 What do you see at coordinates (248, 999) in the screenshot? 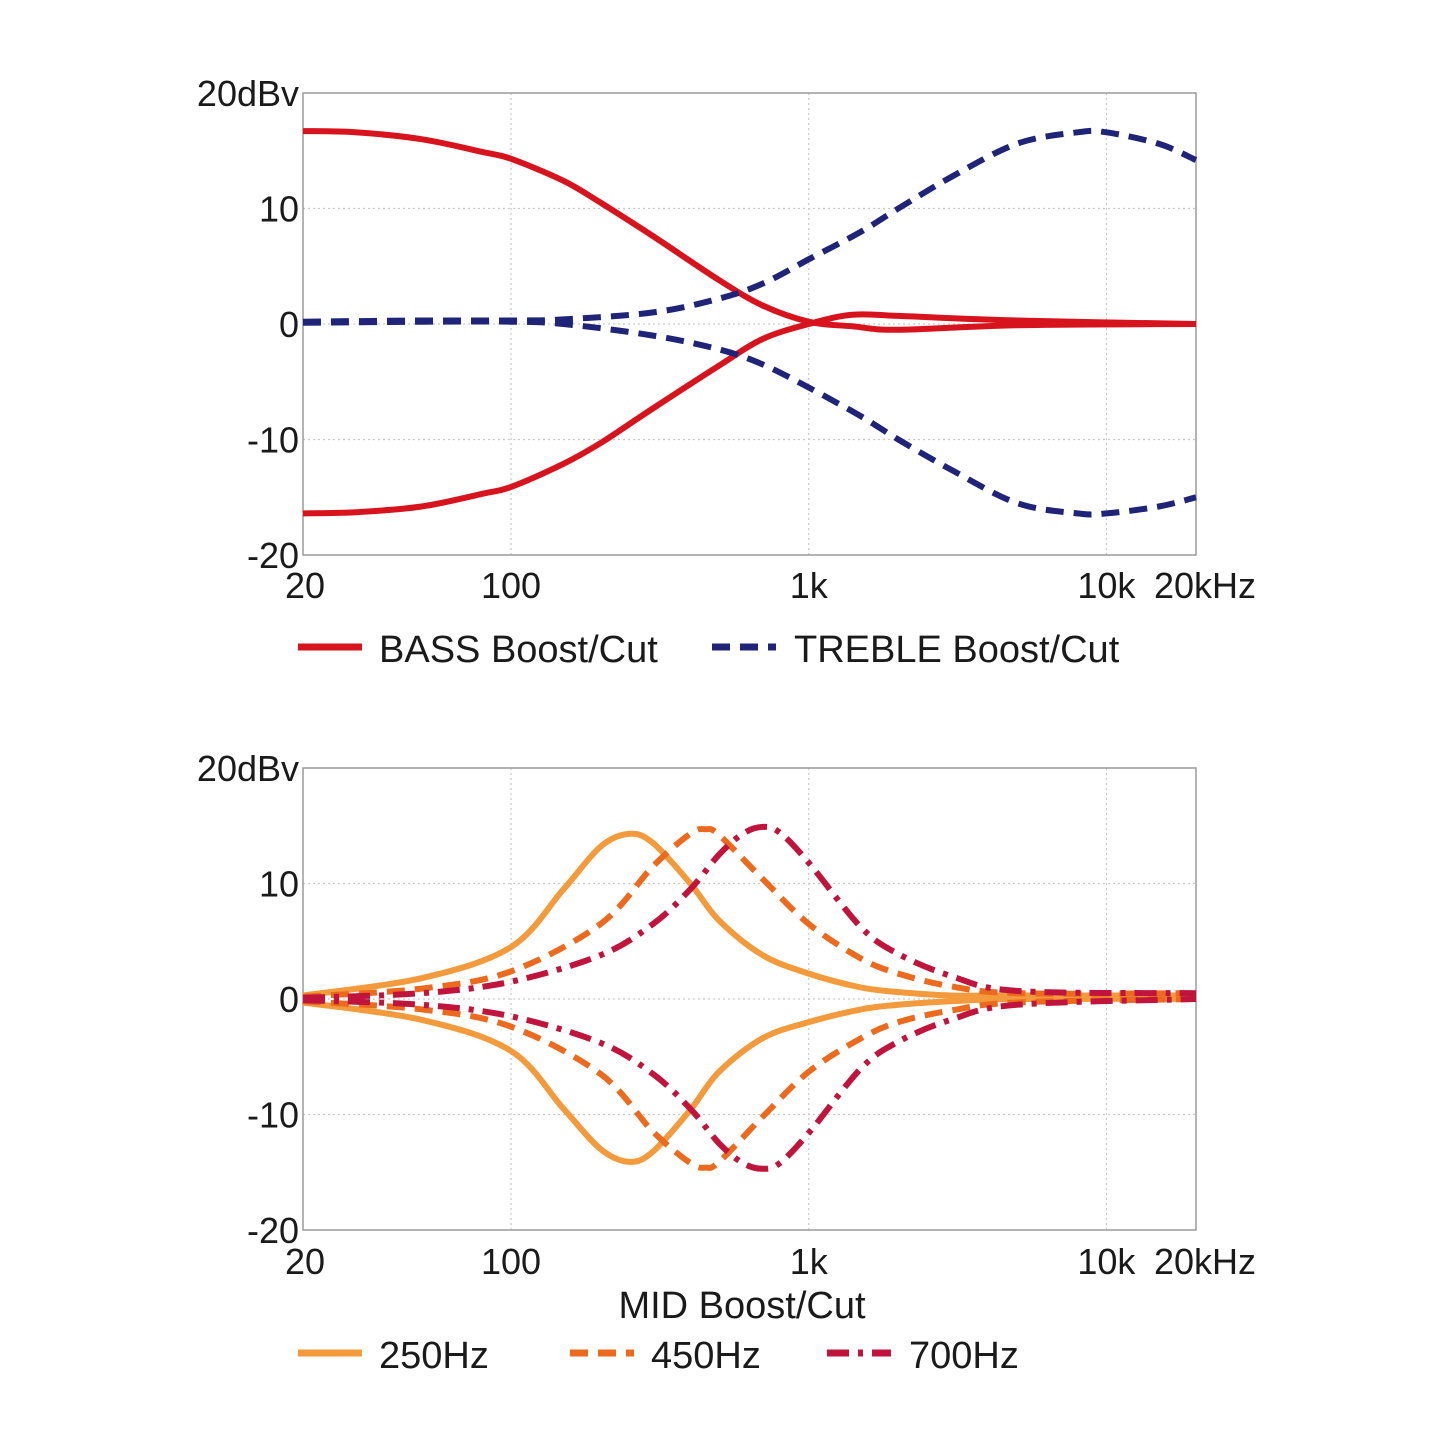
I see `mid-y-axis: 20dBv 10 0 -10 -20` at bounding box center [248, 999].